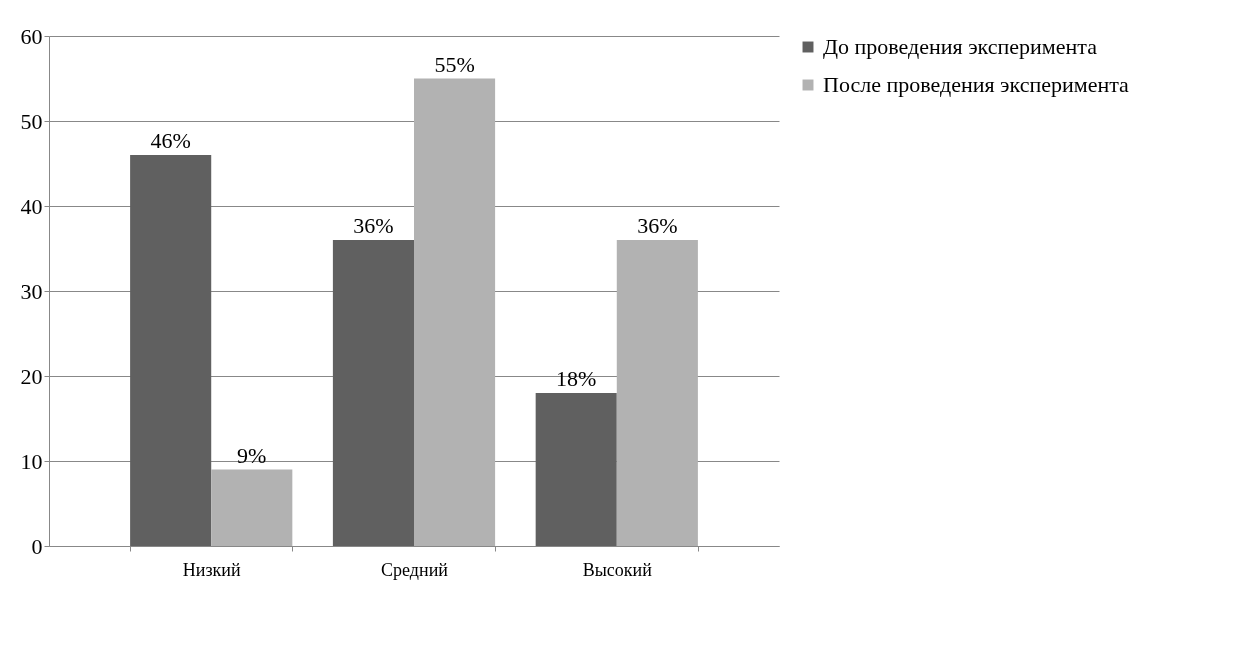 This screenshot has height=655, width=1245. What do you see at coordinates (31, 461) in the screenshot?
I see `y-tick-label: 10` at bounding box center [31, 461].